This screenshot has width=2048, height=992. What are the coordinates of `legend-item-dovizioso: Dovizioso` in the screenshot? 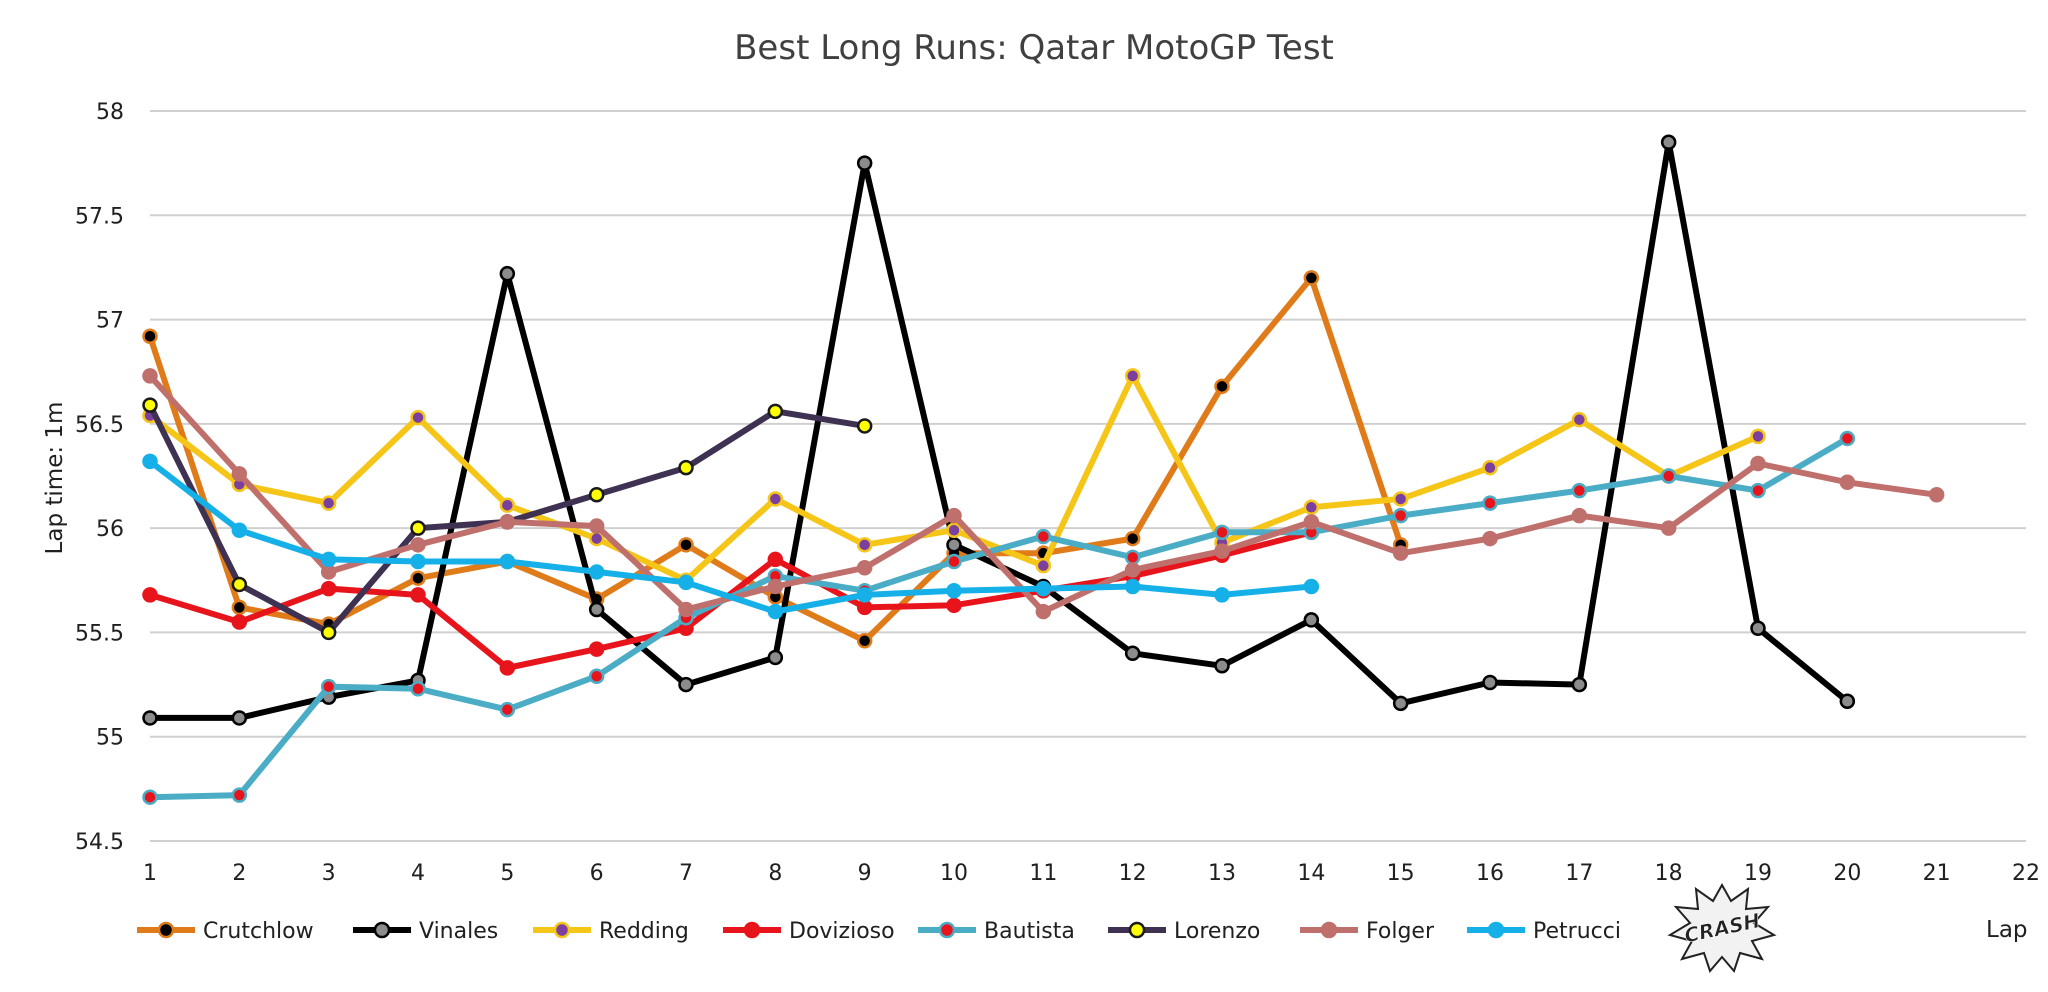 It's located at (809, 931).